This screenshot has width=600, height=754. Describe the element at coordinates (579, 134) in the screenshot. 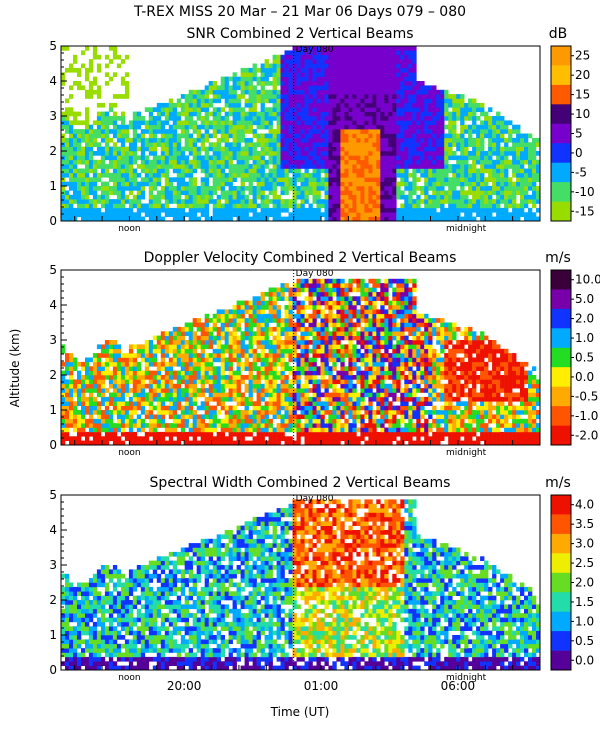

I see `colorbar-tick-label: 5` at that location.